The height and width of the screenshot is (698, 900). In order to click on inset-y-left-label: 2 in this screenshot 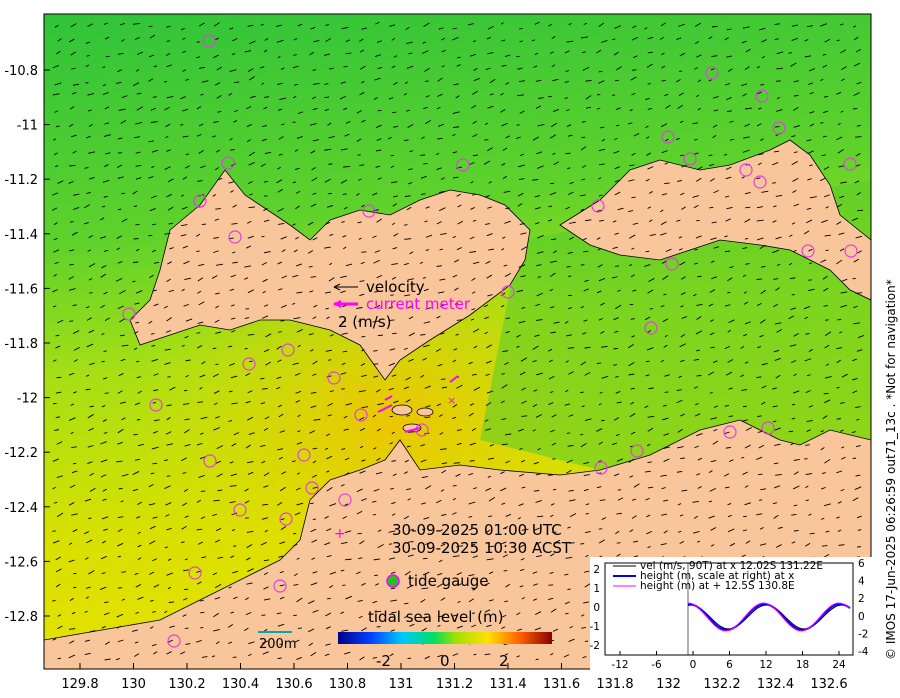, I will do `click(596, 570)`.